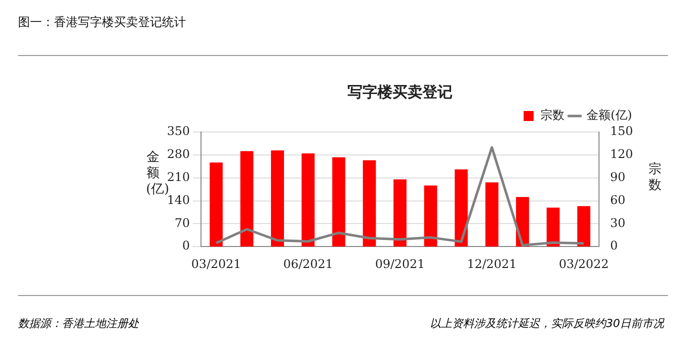  What do you see at coordinates (621, 131) in the screenshot?
I see `y2-tick-label: 150` at bounding box center [621, 131].